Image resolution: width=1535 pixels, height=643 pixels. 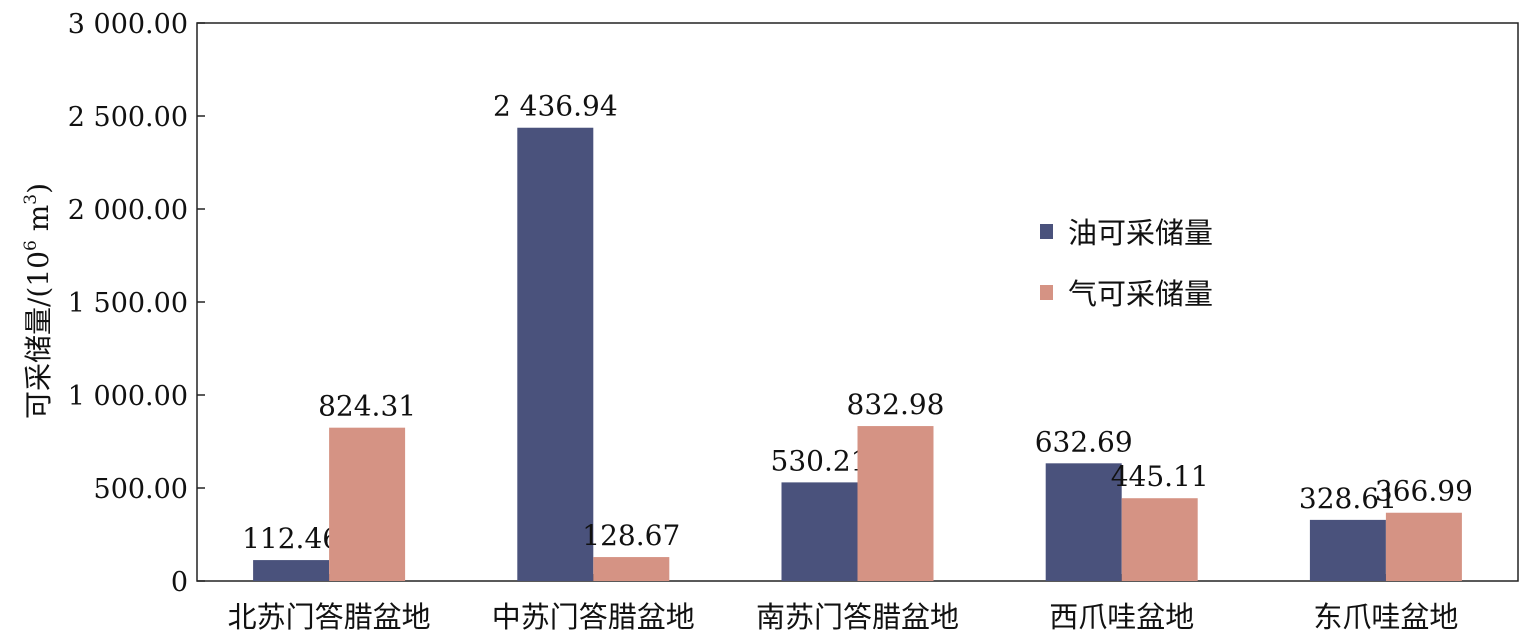 I want to click on y-tick-label: 500.00, so click(x=141, y=489).